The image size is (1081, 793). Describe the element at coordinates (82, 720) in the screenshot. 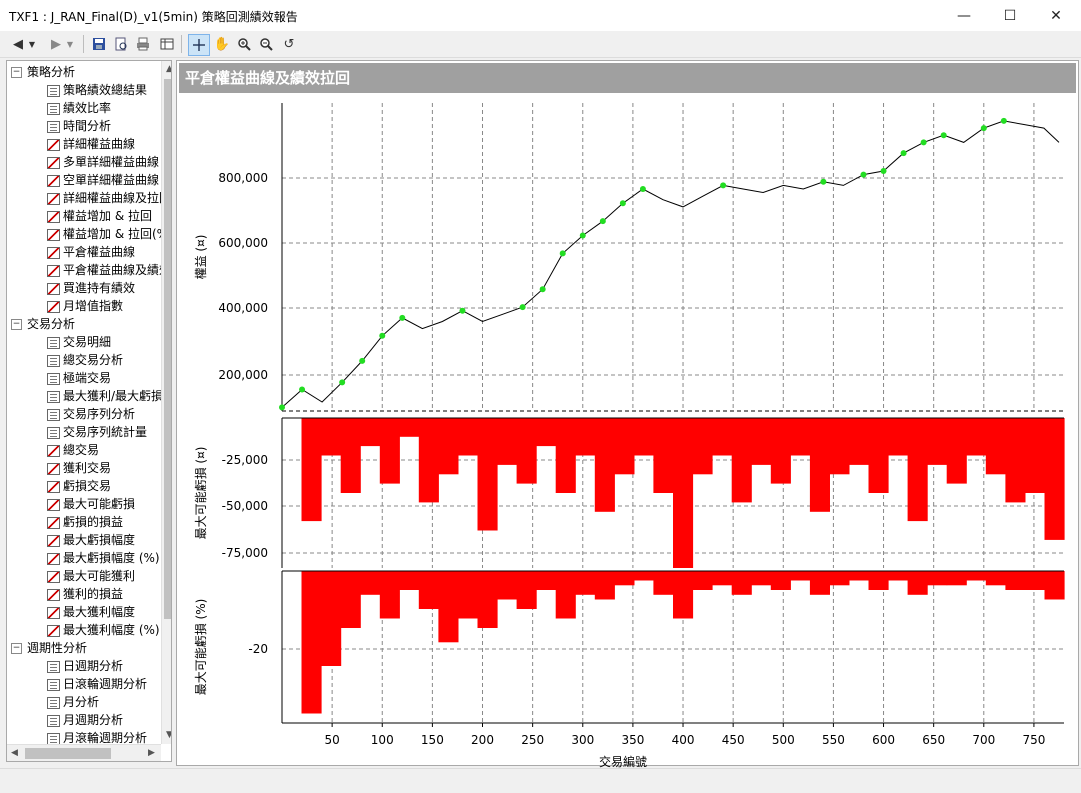

I see `tree-item: 月週期分析` at that location.